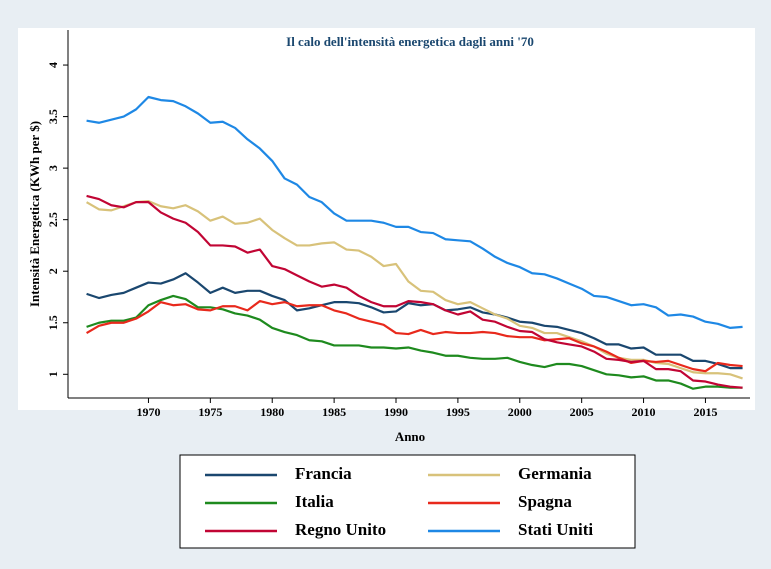 The height and width of the screenshot is (569, 771). I want to click on legend-label: Germania, so click(555, 473).